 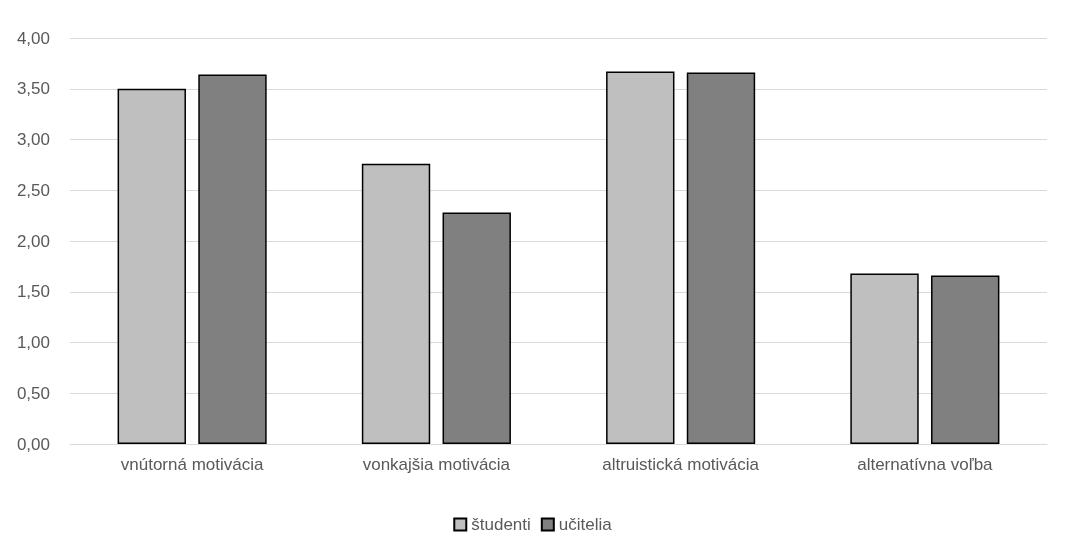 What do you see at coordinates (33, 89) in the screenshot?
I see `y-tick-label: 3,50` at bounding box center [33, 89].